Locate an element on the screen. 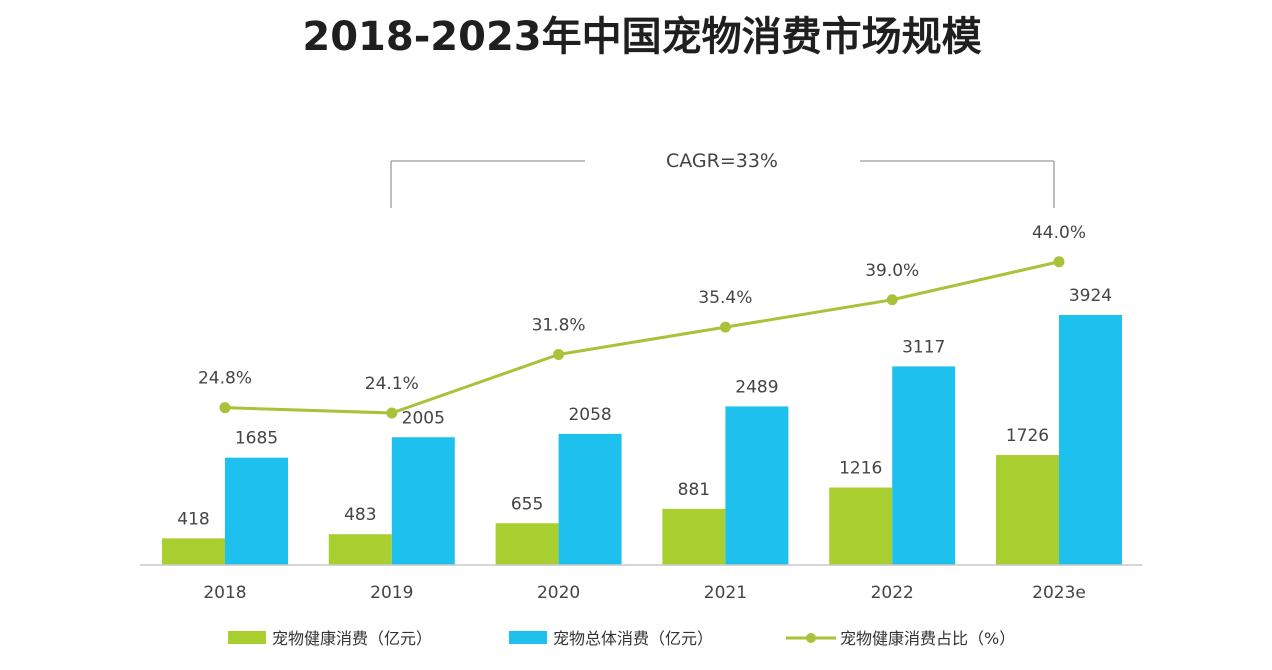 This screenshot has width=1272, height=670. bar-label-health-2022: 1216 is located at coordinates (860, 469).